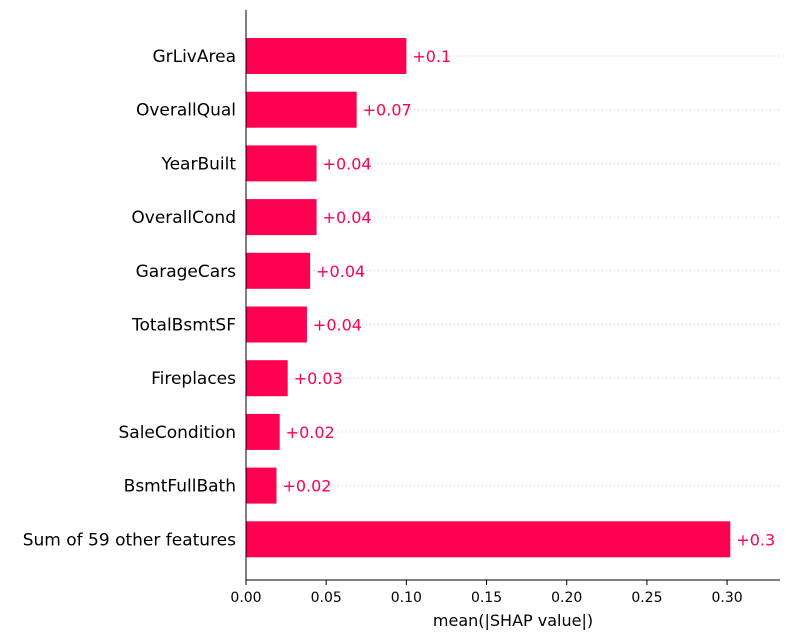 The height and width of the screenshot is (640, 790). What do you see at coordinates (180, 487) in the screenshot?
I see `category-label: BsmtFullBath` at bounding box center [180, 487].